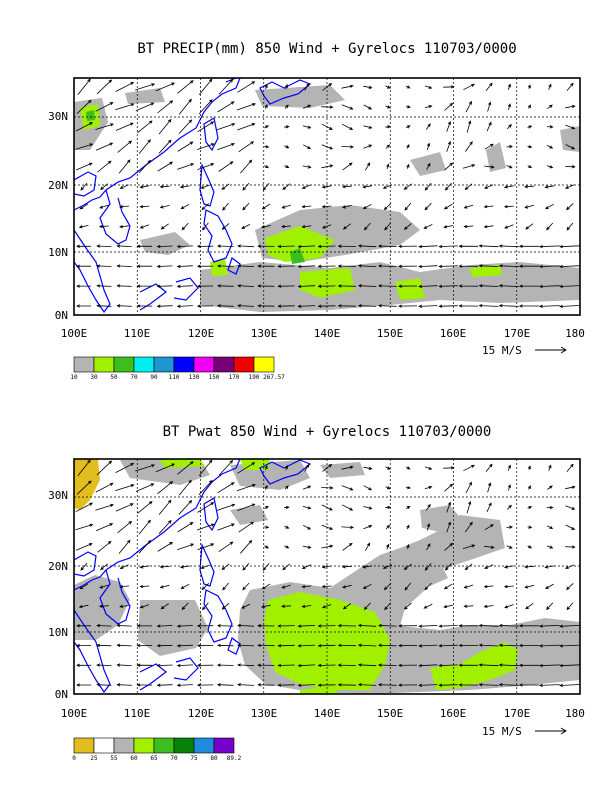  What do you see at coordinates (327, 713) in the screenshot?
I see `x-tick-label: 140E` at bounding box center [327, 713].